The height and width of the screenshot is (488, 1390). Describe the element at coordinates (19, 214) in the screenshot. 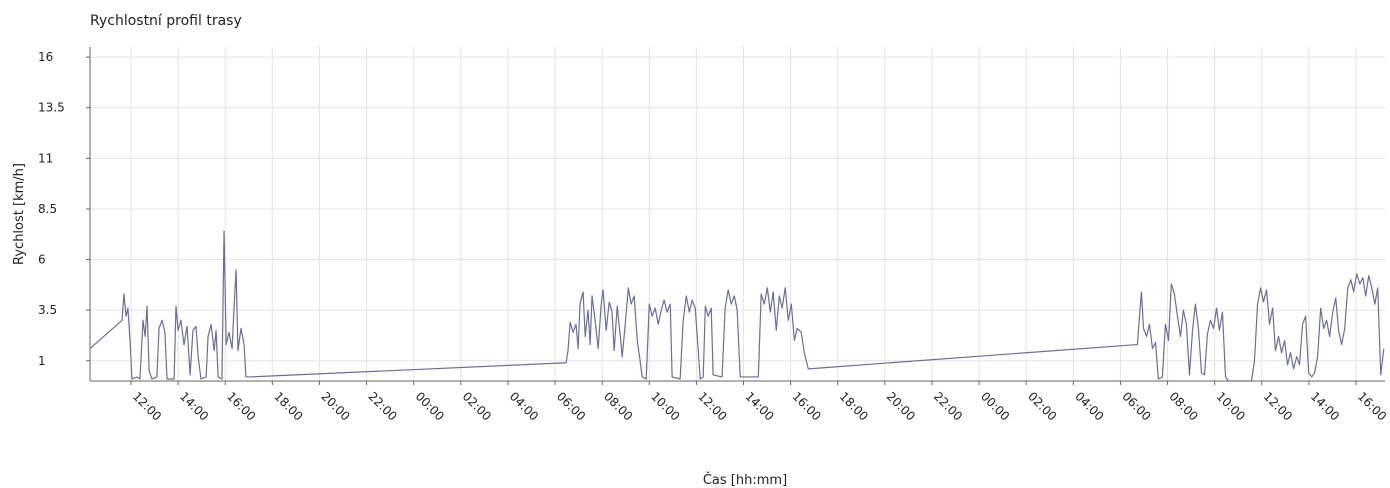

I see `y-axis-label: Rychlost [km/h]` at that location.